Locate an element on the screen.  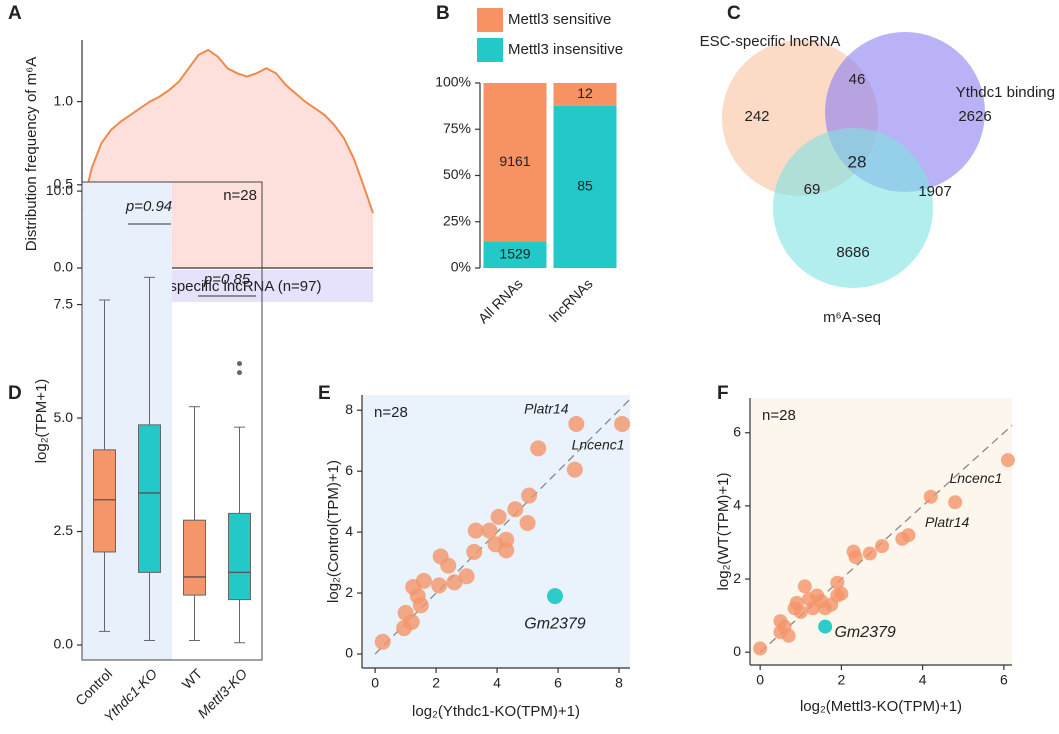
region-count: 242 is located at coordinates (756, 116).